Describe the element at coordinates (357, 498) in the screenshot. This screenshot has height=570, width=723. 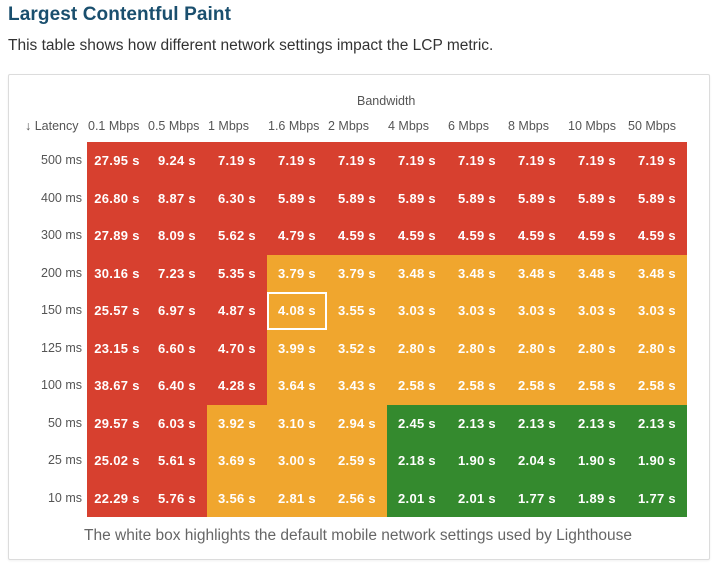
I see `lcp-cell: 2.56 s` at that location.